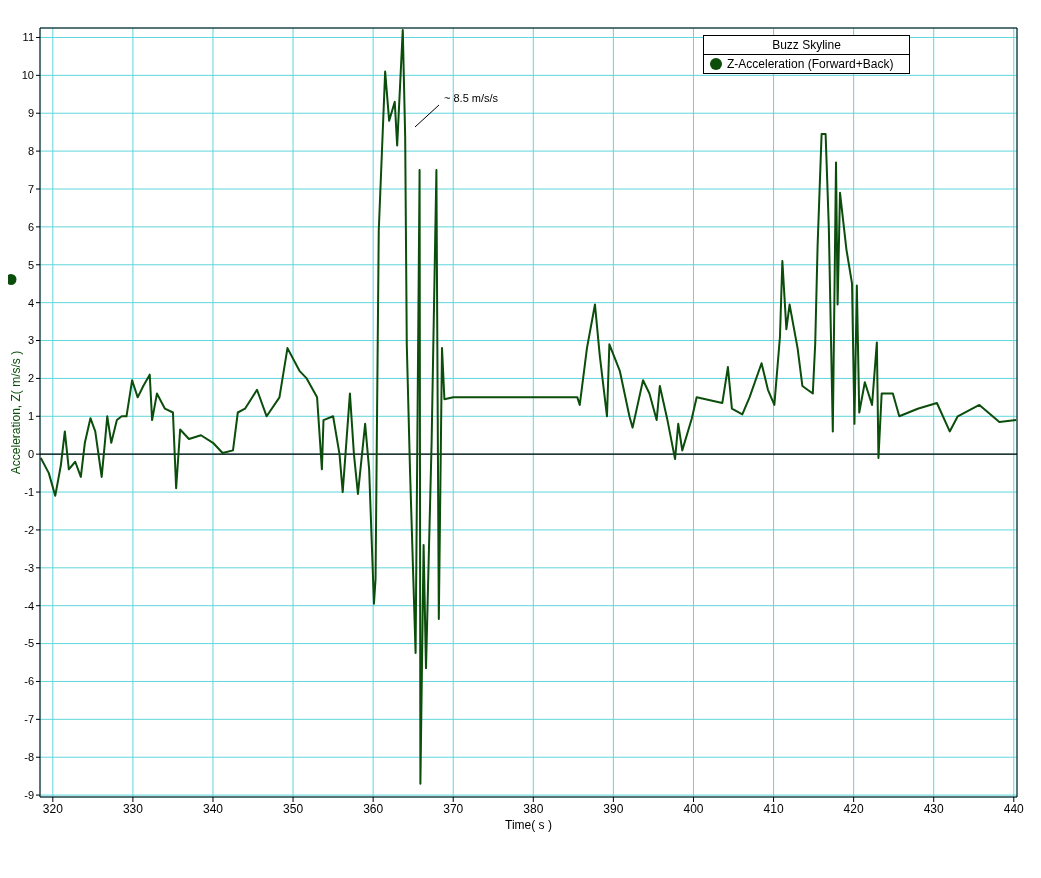  What do you see at coordinates (613, 808) in the screenshot?
I see `x-tick-label: 390` at bounding box center [613, 808].